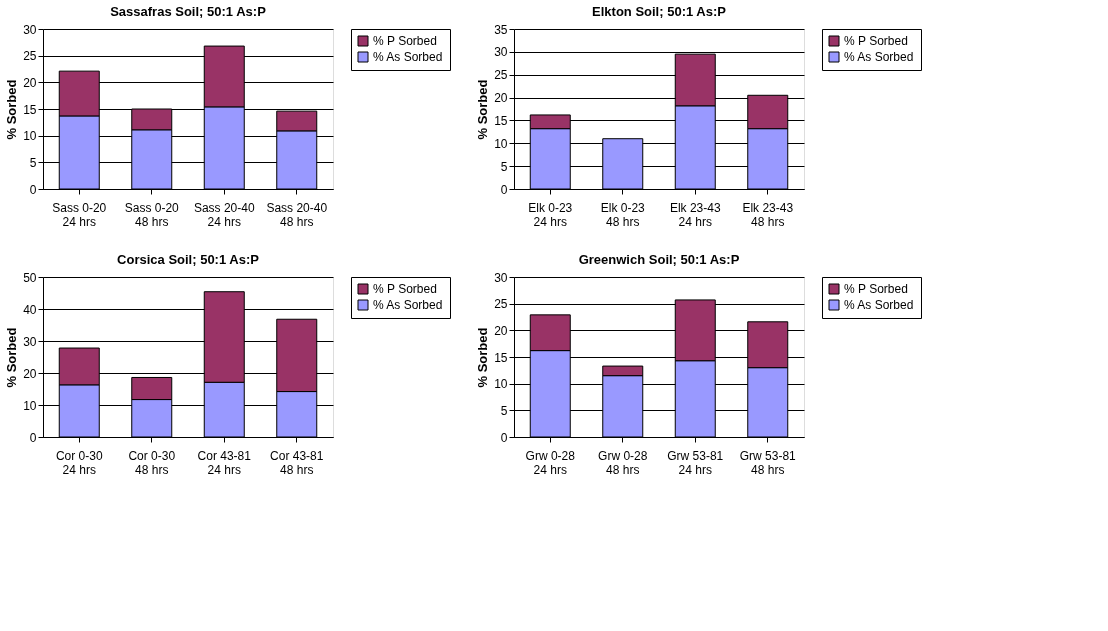 This screenshot has height=631, width=1108. What do you see at coordinates (30, 309) in the screenshot?
I see `y-tick-label: 40` at bounding box center [30, 309].